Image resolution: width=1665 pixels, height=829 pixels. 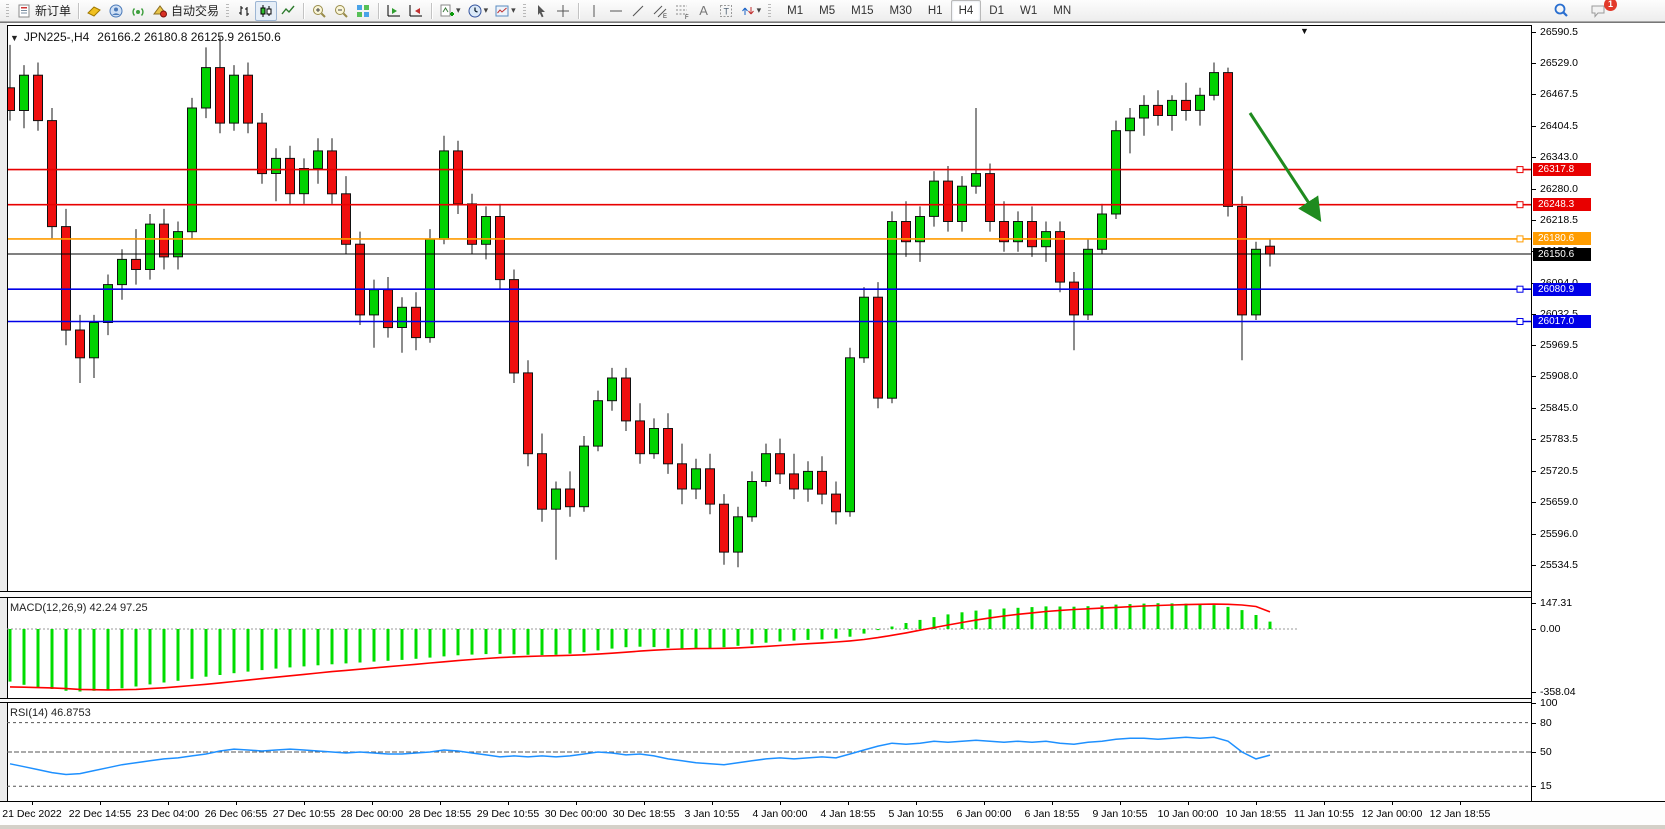 I want to click on macd-pane-canvas, so click(x=769, y=648).